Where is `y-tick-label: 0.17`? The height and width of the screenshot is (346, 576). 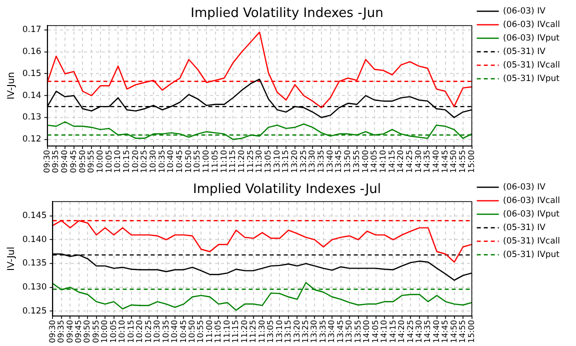
y-tick-label: 0.17 is located at coordinates (32, 30).